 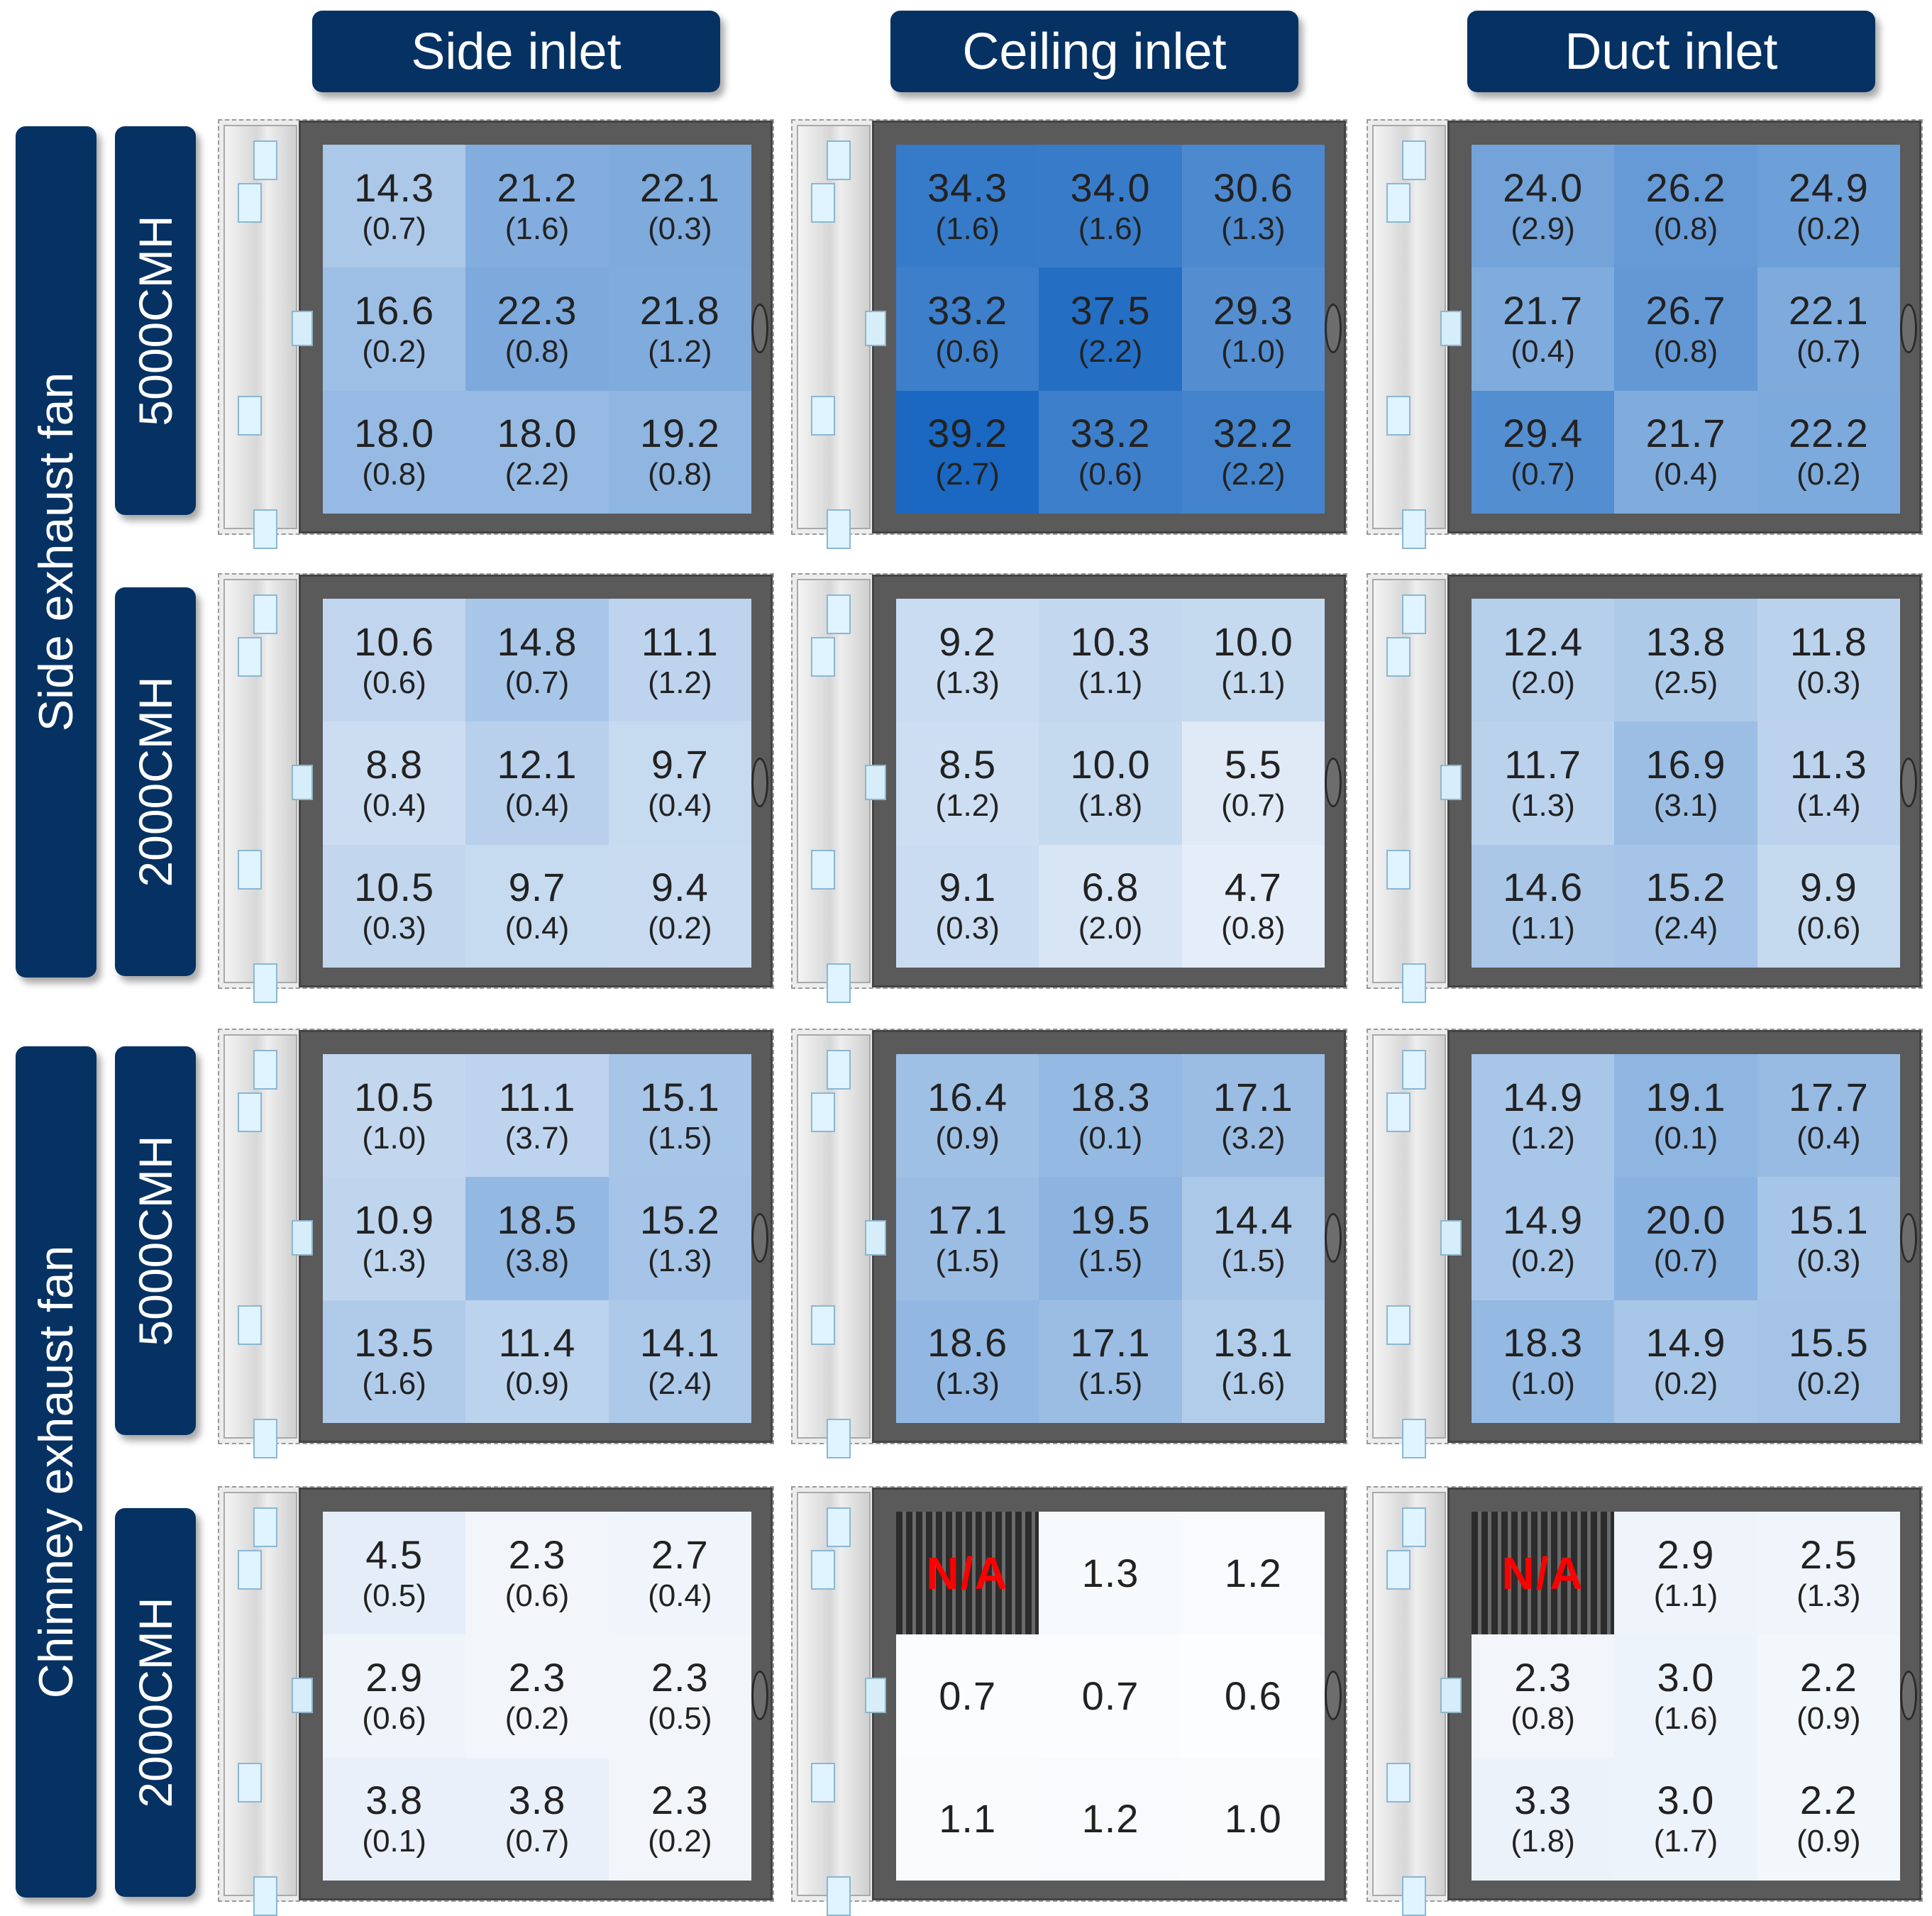 What do you see at coordinates (679, 1361) in the screenshot?
I see `heatmap-cell: 14.1 (2.4)` at bounding box center [679, 1361].